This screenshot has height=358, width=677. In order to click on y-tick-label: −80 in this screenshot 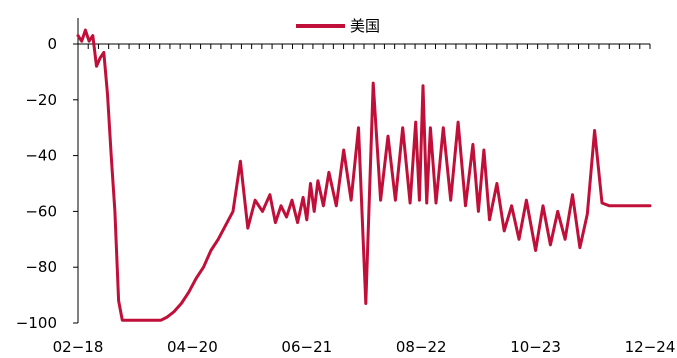, I will do `click(41, 267)`.